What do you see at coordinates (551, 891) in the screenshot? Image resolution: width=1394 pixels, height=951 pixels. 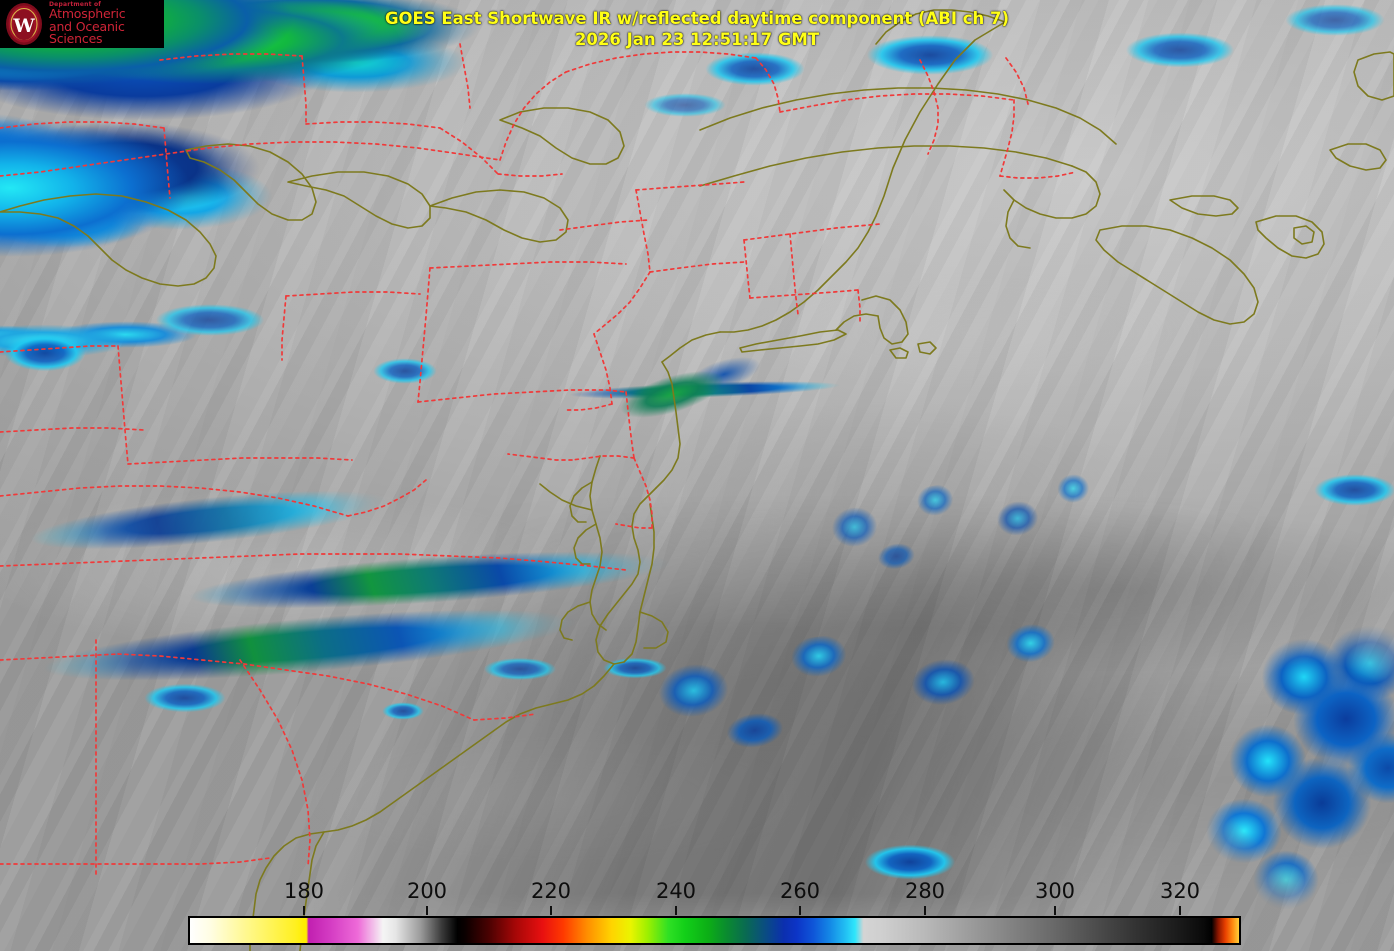 I see `colorbar-tick-label: 220` at bounding box center [551, 891].